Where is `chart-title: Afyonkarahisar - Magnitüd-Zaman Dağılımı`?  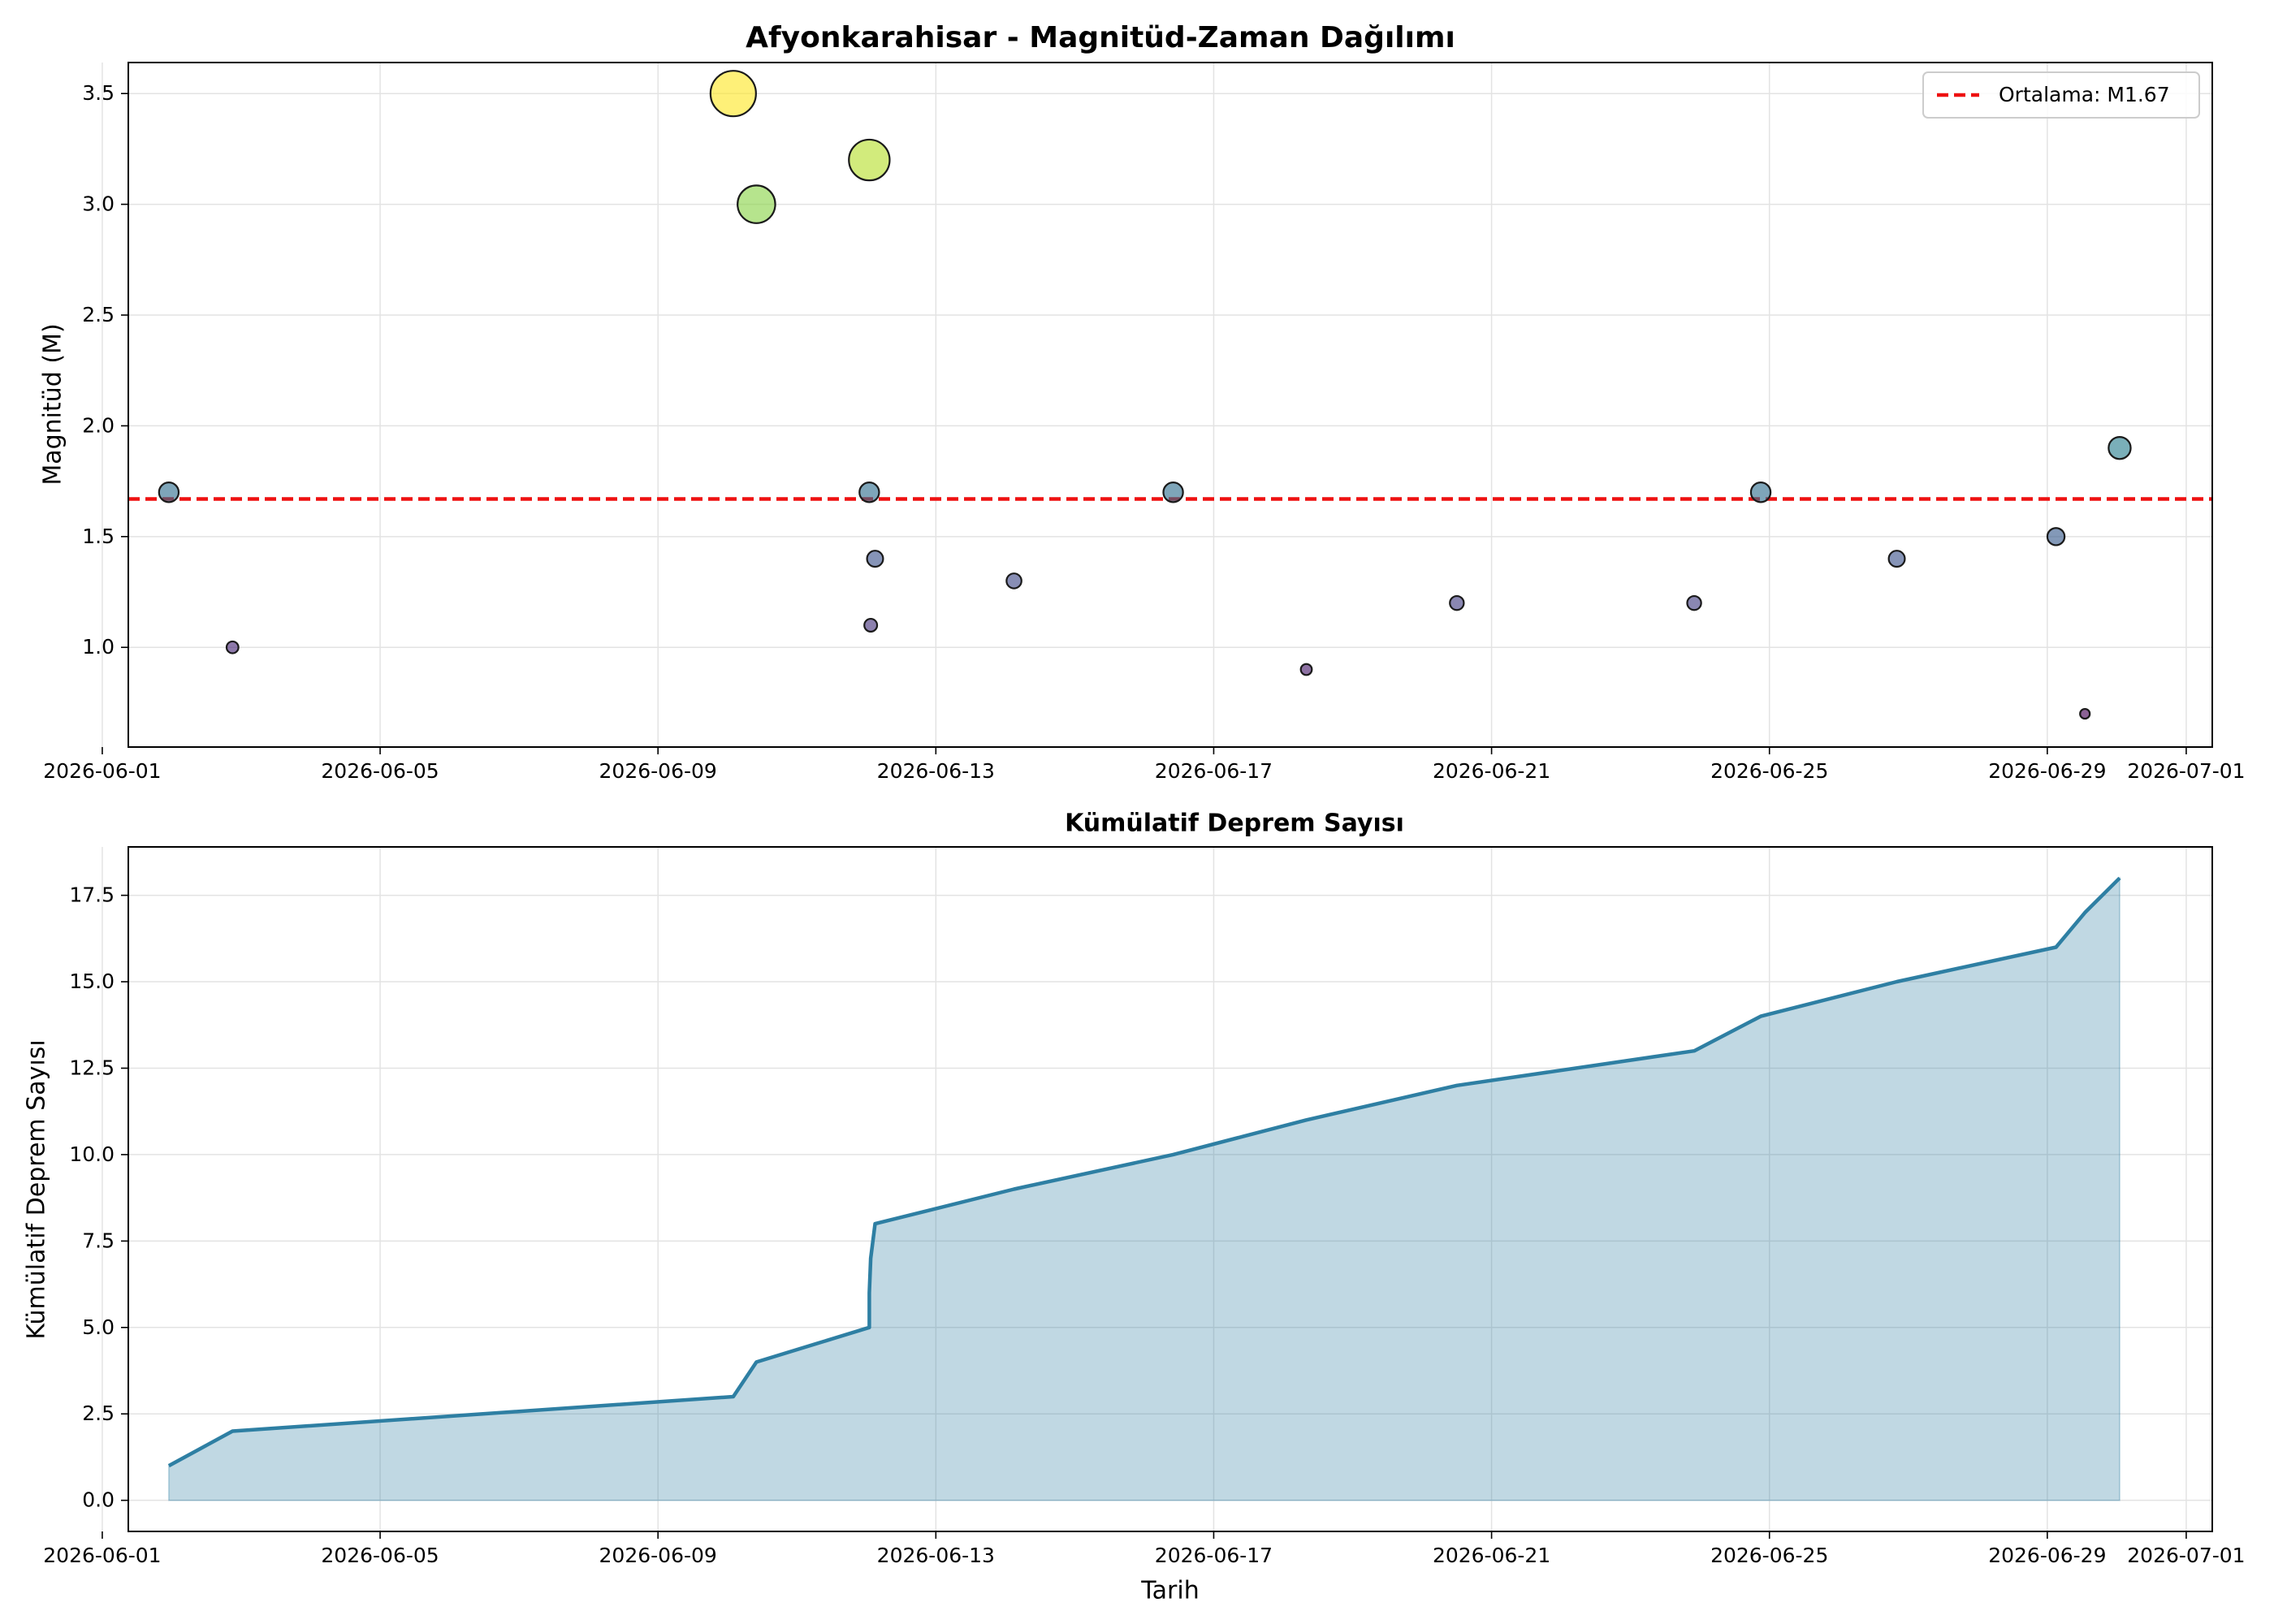
chart-title: Afyonkarahisar - Magnitüd-Zaman Dağılımı is located at coordinates (1100, 38).